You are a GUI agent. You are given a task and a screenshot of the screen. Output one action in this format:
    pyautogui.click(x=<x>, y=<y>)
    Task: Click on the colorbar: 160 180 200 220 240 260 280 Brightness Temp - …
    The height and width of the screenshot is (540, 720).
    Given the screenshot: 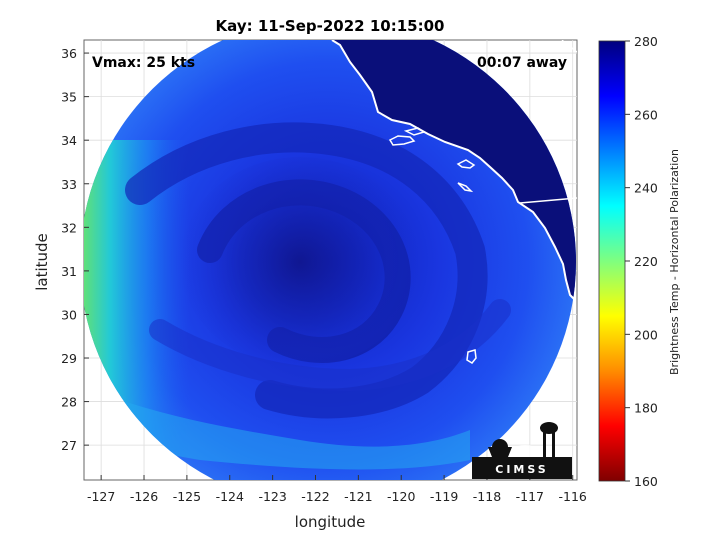 What is the action you would take?
    pyautogui.click(x=639, y=261)
    